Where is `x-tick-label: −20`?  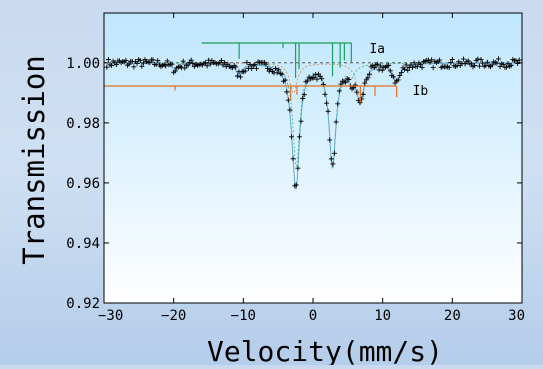 x-tick-label: −20 is located at coordinates (173, 316).